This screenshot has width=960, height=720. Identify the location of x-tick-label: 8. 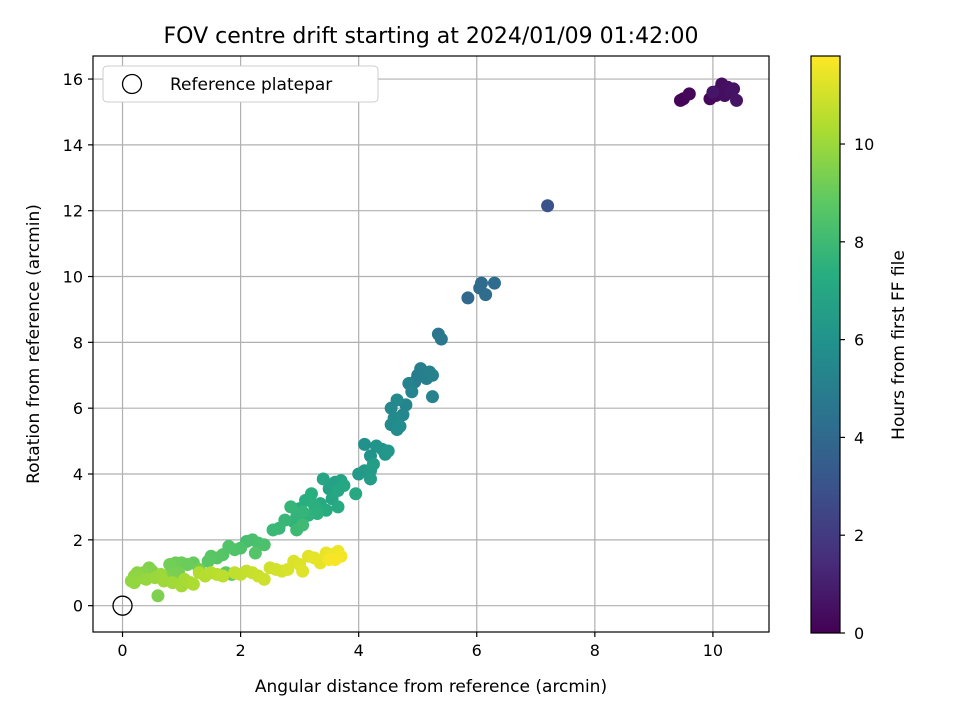
(595, 650).